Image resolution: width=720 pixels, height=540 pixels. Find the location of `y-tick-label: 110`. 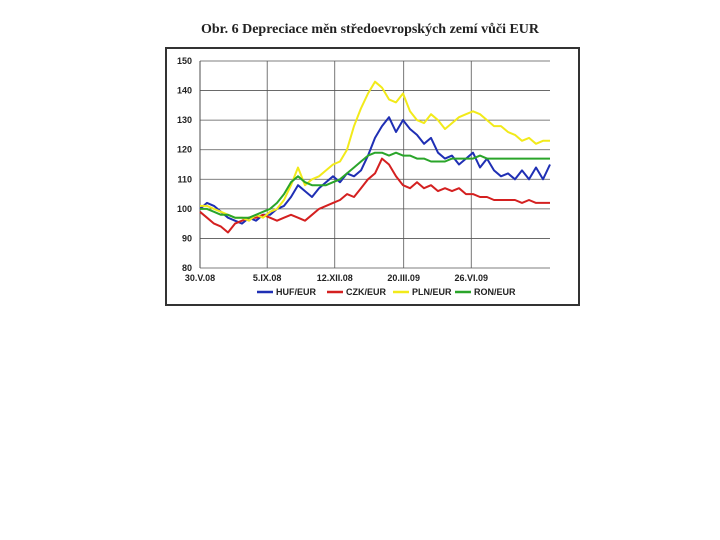

y-tick-label: 110 is located at coordinates (184, 179).